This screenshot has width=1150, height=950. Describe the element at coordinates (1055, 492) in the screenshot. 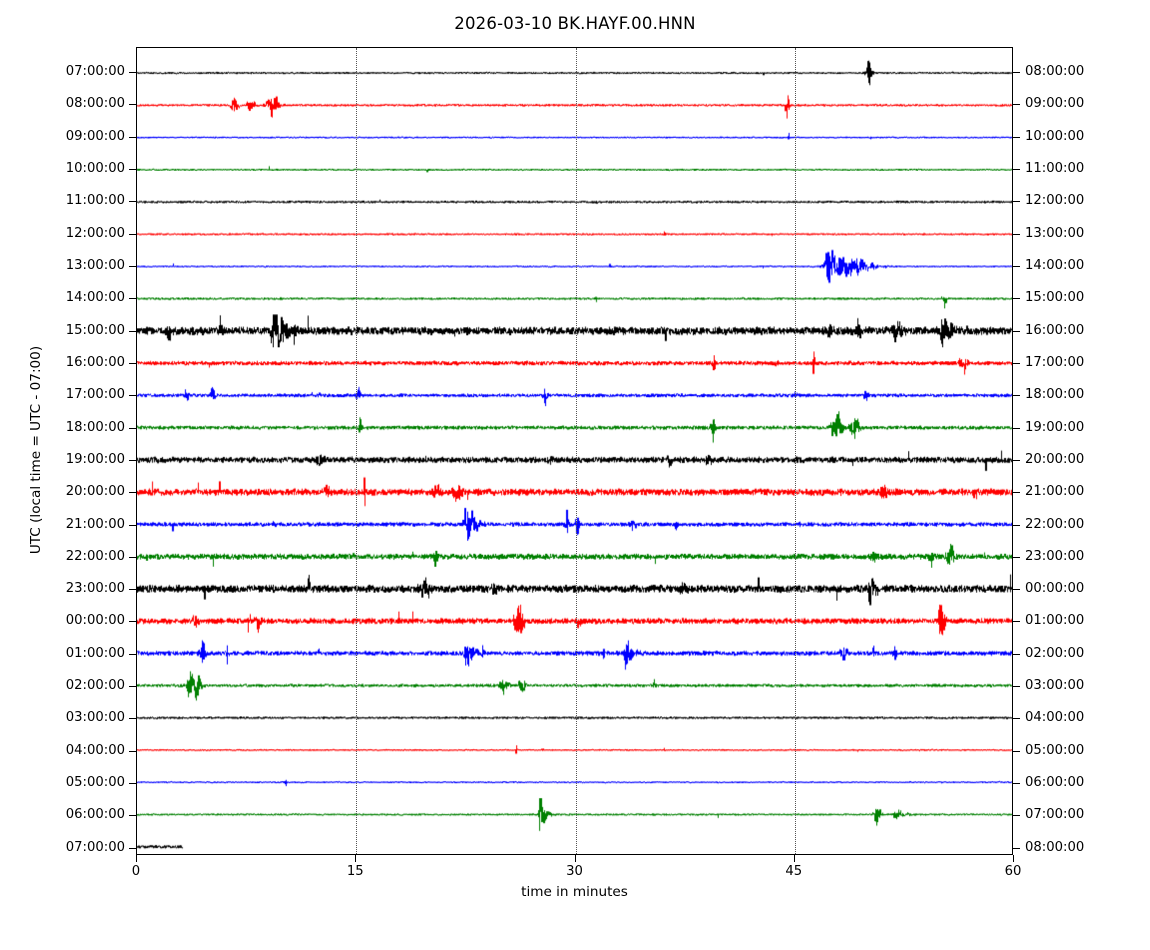

I see `y-label-right-13: 21:00:00` at that location.